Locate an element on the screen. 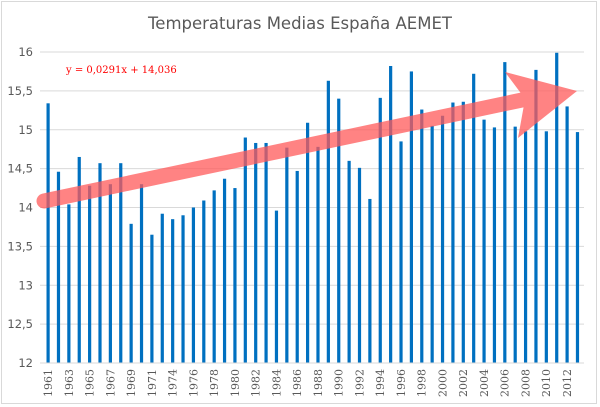 This screenshot has height=407, width=600. bar-1971 is located at coordinates (152, 298).